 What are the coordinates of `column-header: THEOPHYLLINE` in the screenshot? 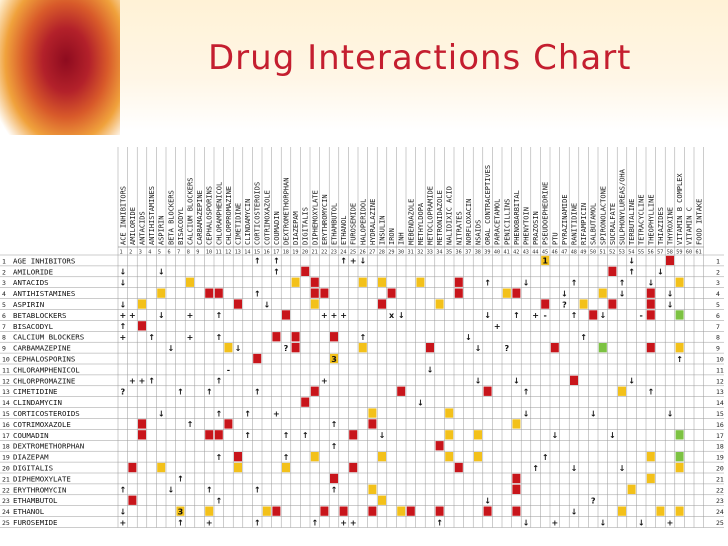 It's located at (651, 219).